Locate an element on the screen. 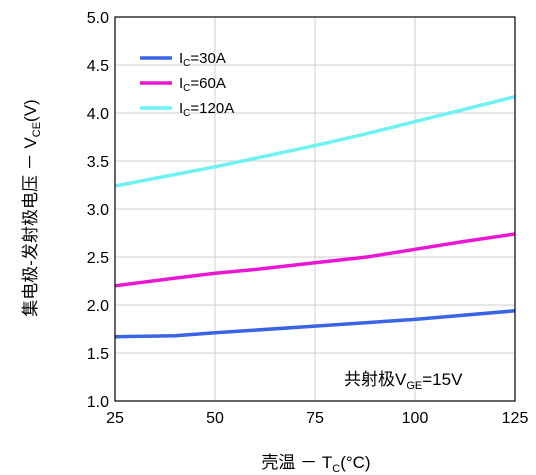 The image size is (536, 475). y-tick-label: 5.0 is located at coordinates (98, 18).